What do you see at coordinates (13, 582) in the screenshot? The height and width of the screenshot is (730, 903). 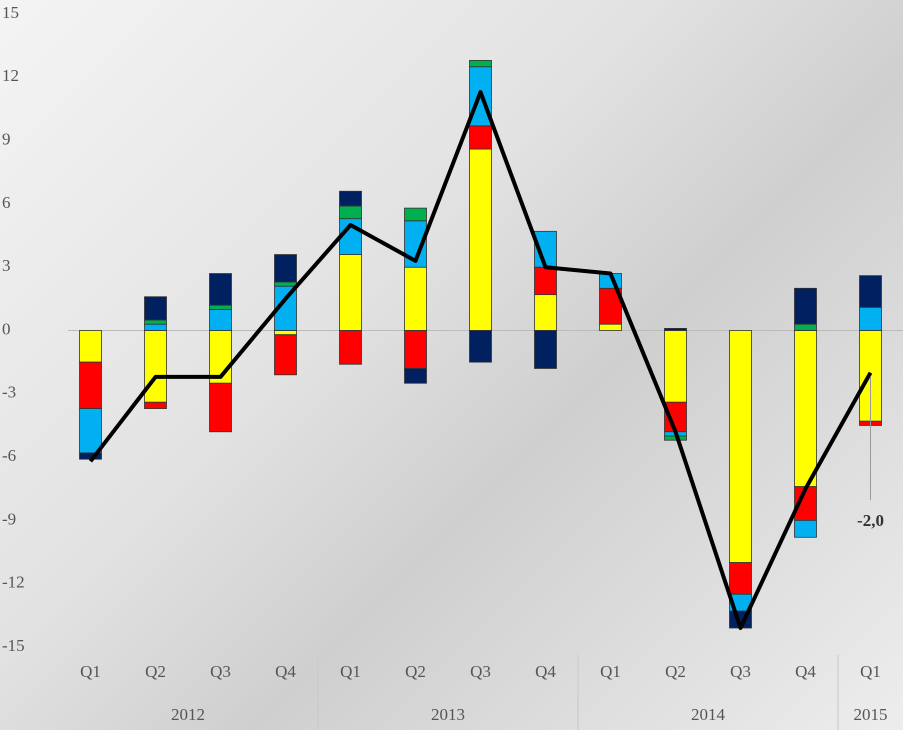 I see `y-tick-label: -12` at bounding box center [13, 582].